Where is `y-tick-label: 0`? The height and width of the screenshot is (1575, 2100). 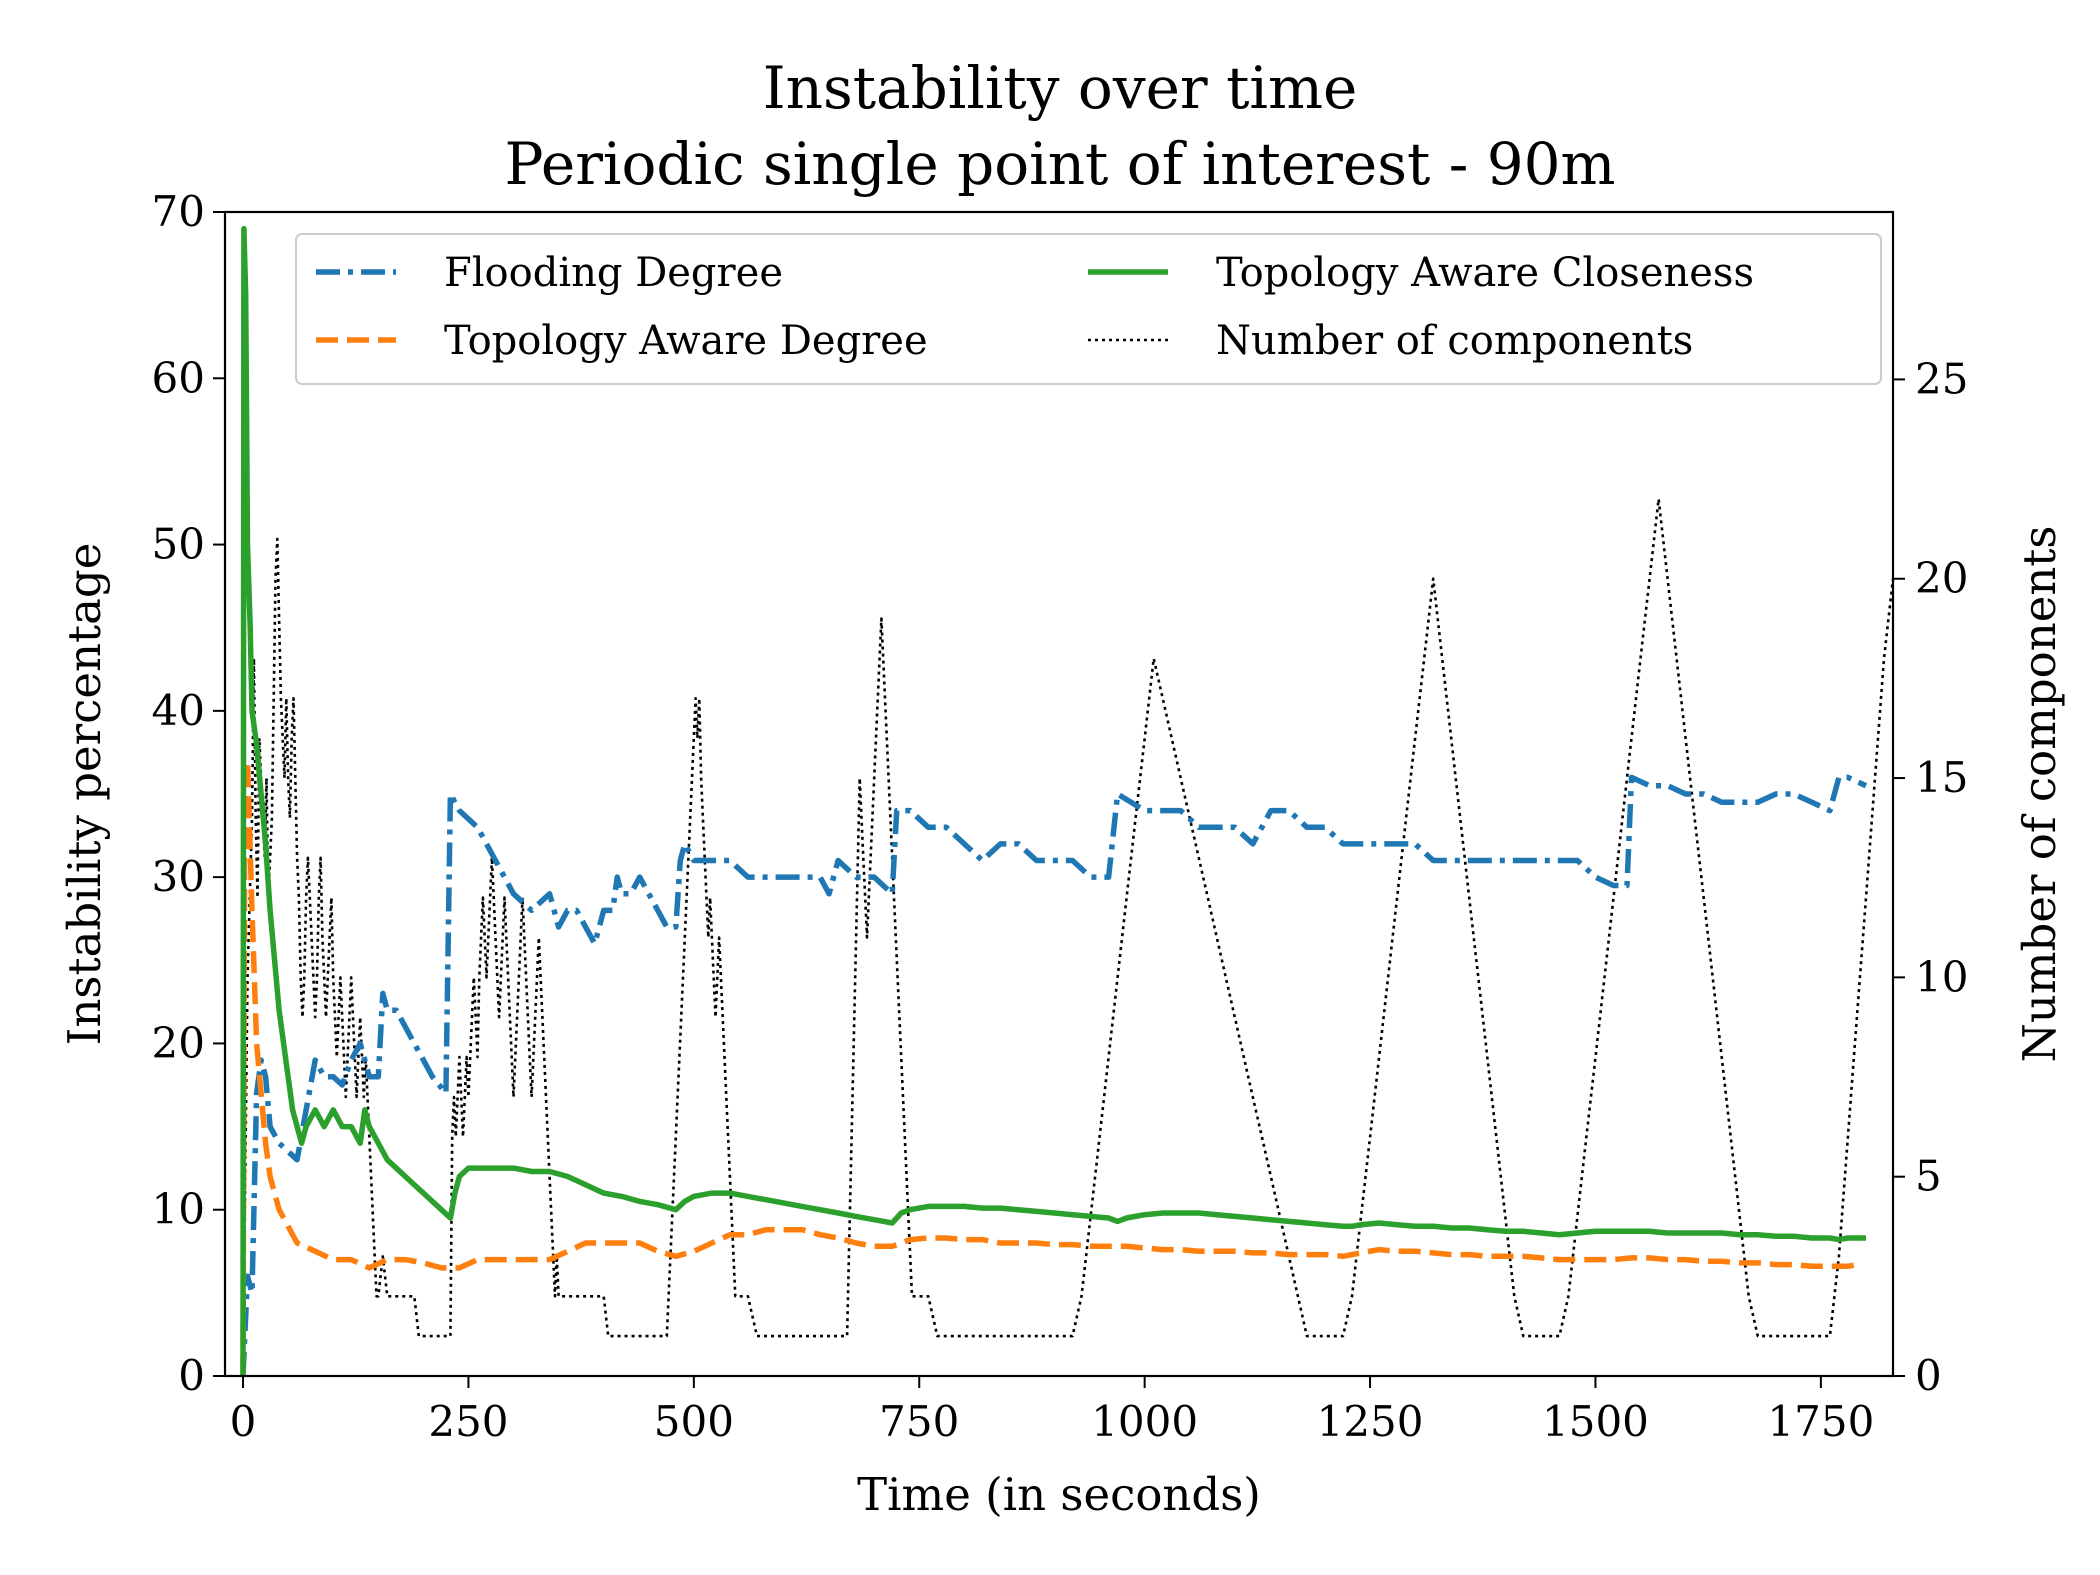 y-tick-label: 0 is located at coordinates (191, 1375).